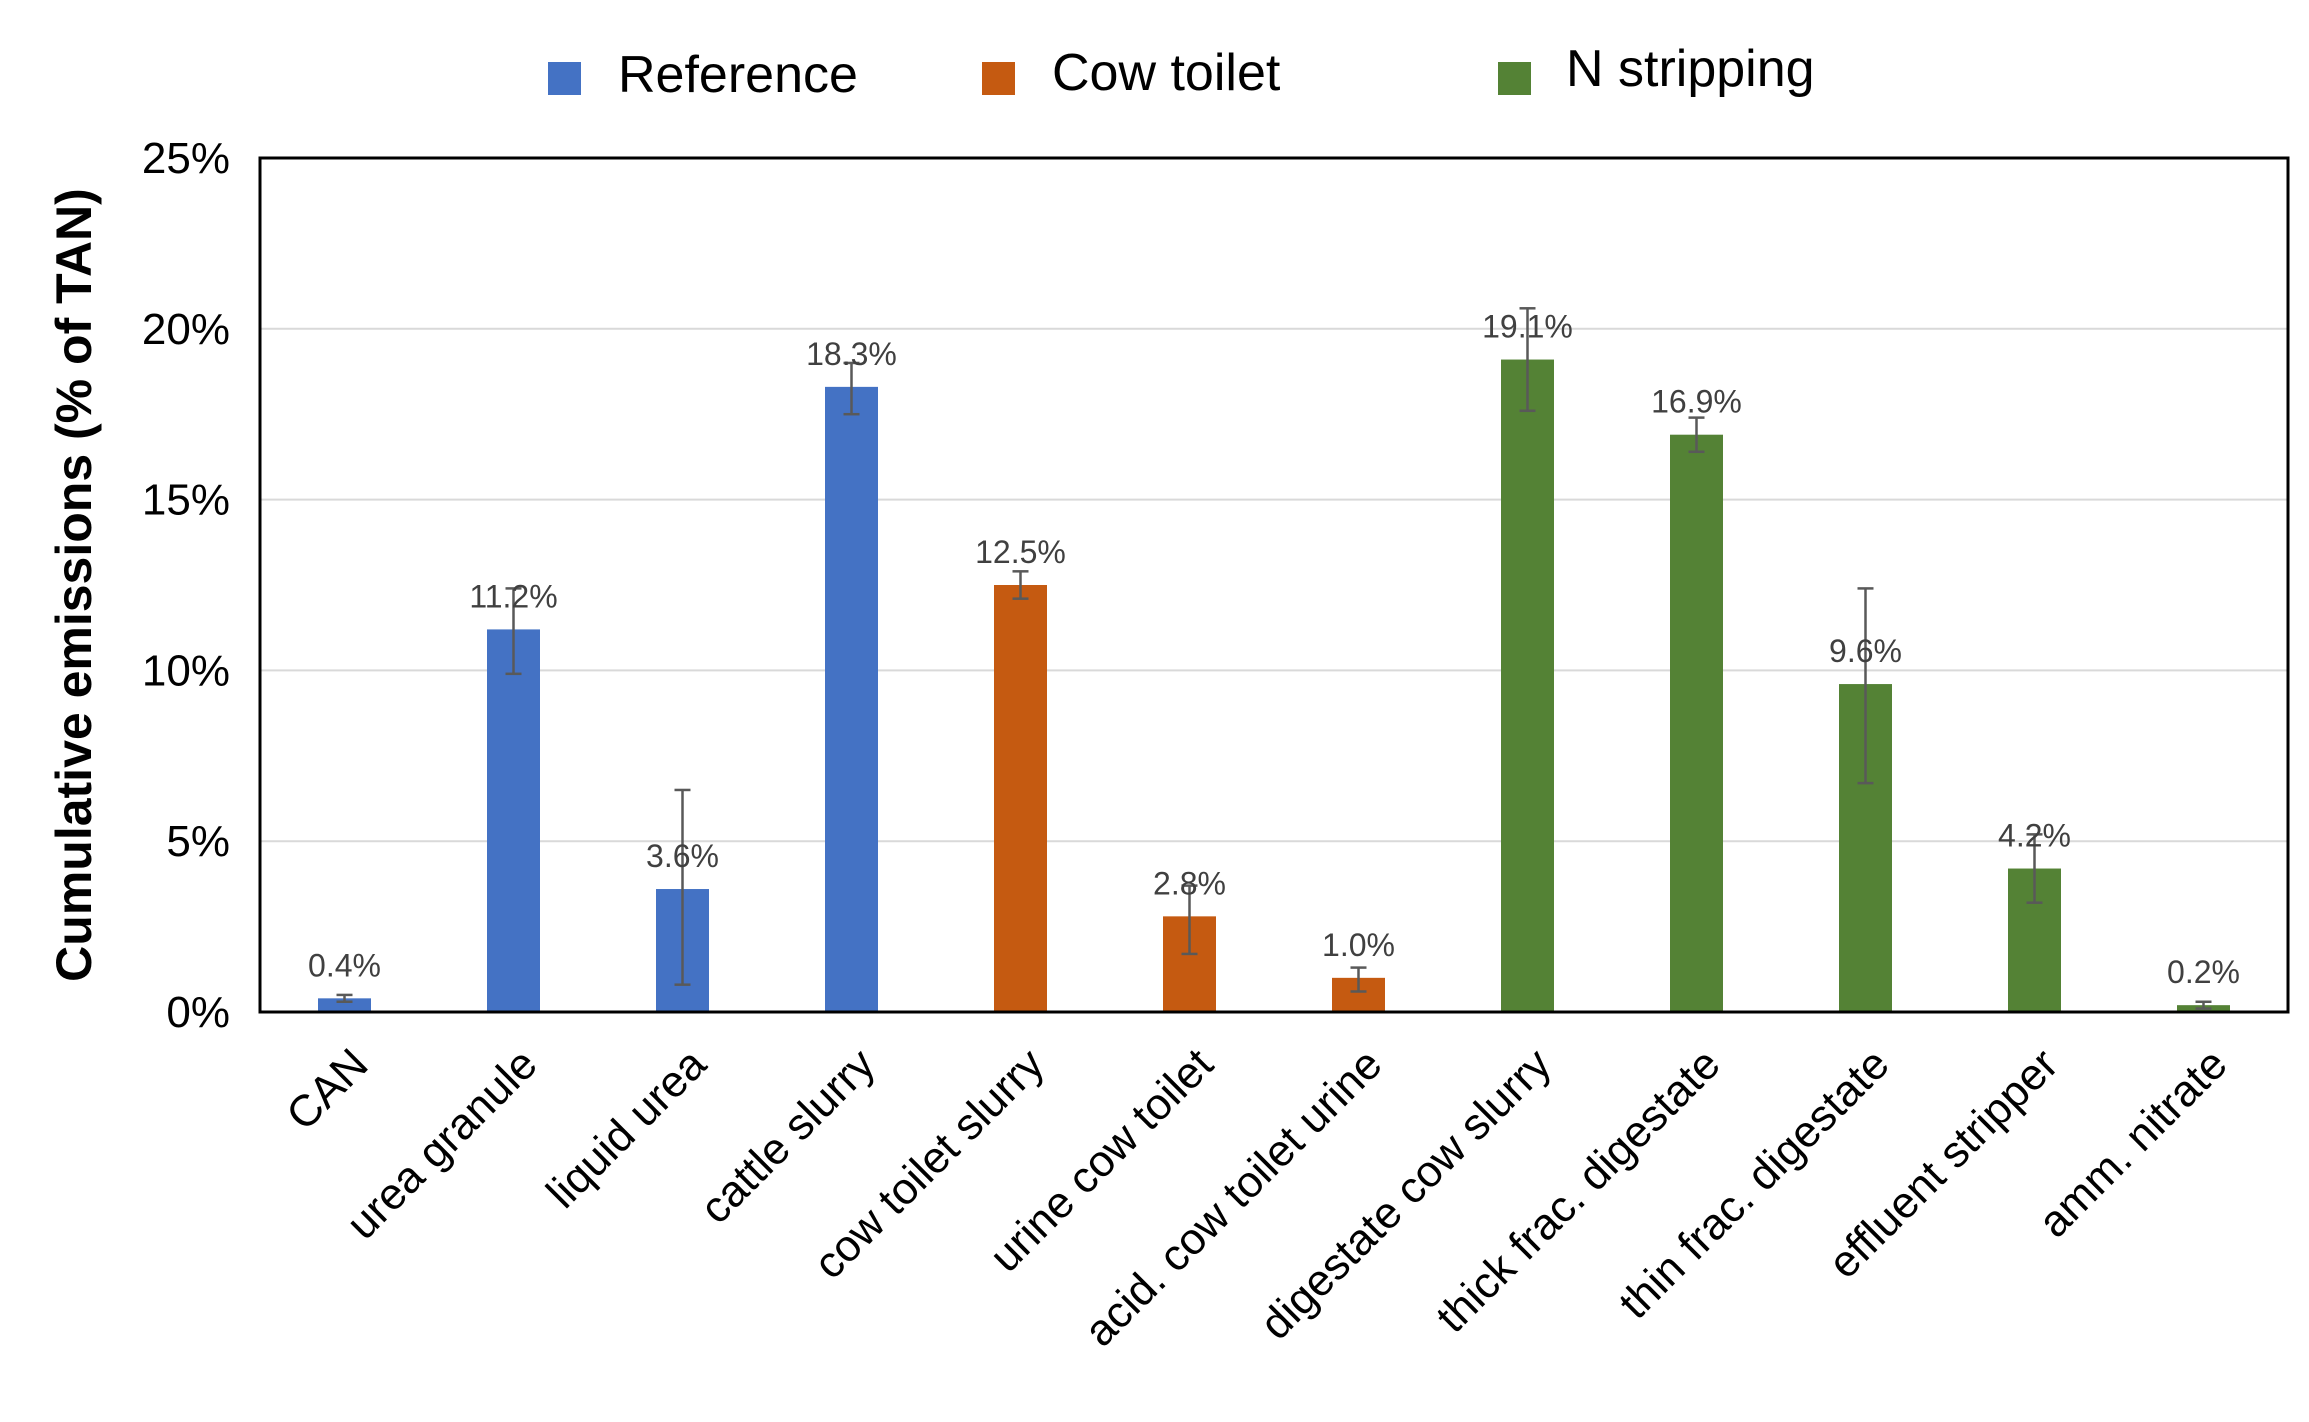  Describe the element at coordinates (1189, 883) in the screenshot. I see `data-label: 2.8%` at that location.